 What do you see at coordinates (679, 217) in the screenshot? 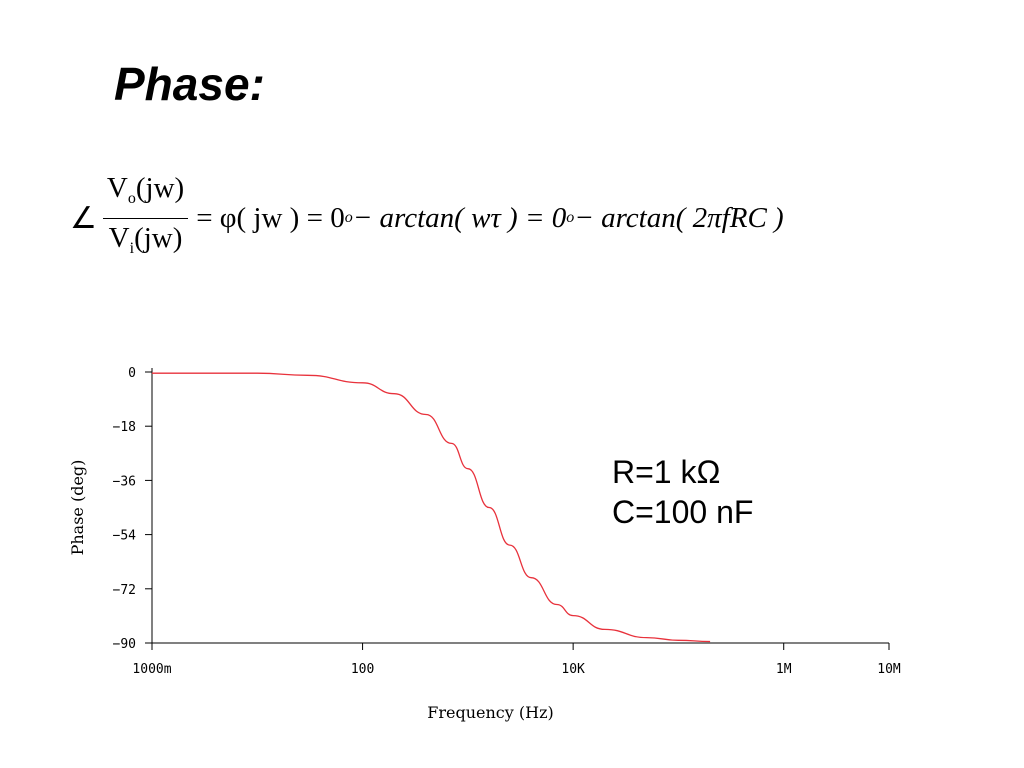
I see `formula-part3: − arctan( 2πfRC )` at bounding box center [679, 217].